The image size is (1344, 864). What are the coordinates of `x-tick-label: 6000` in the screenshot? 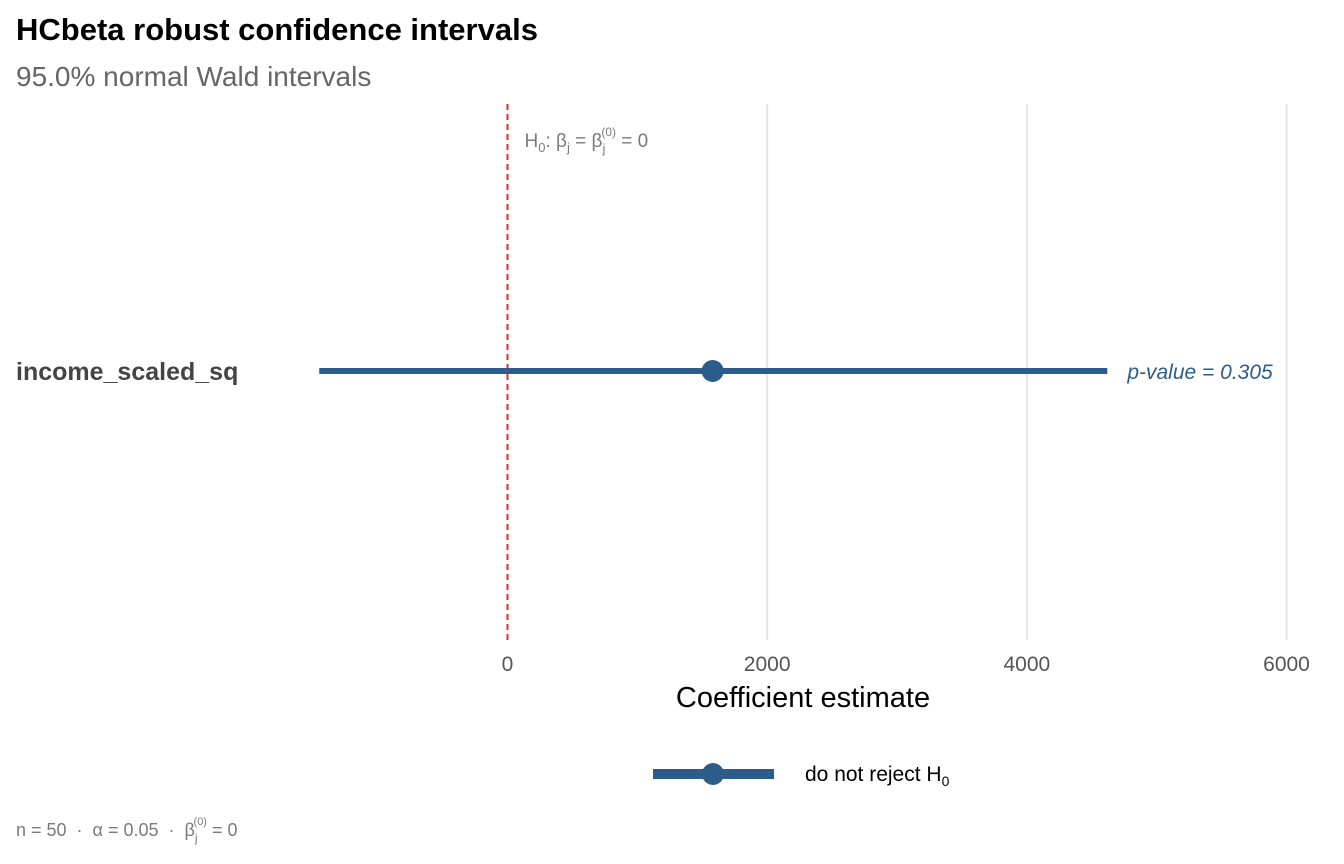 It's located at (1286, 664).